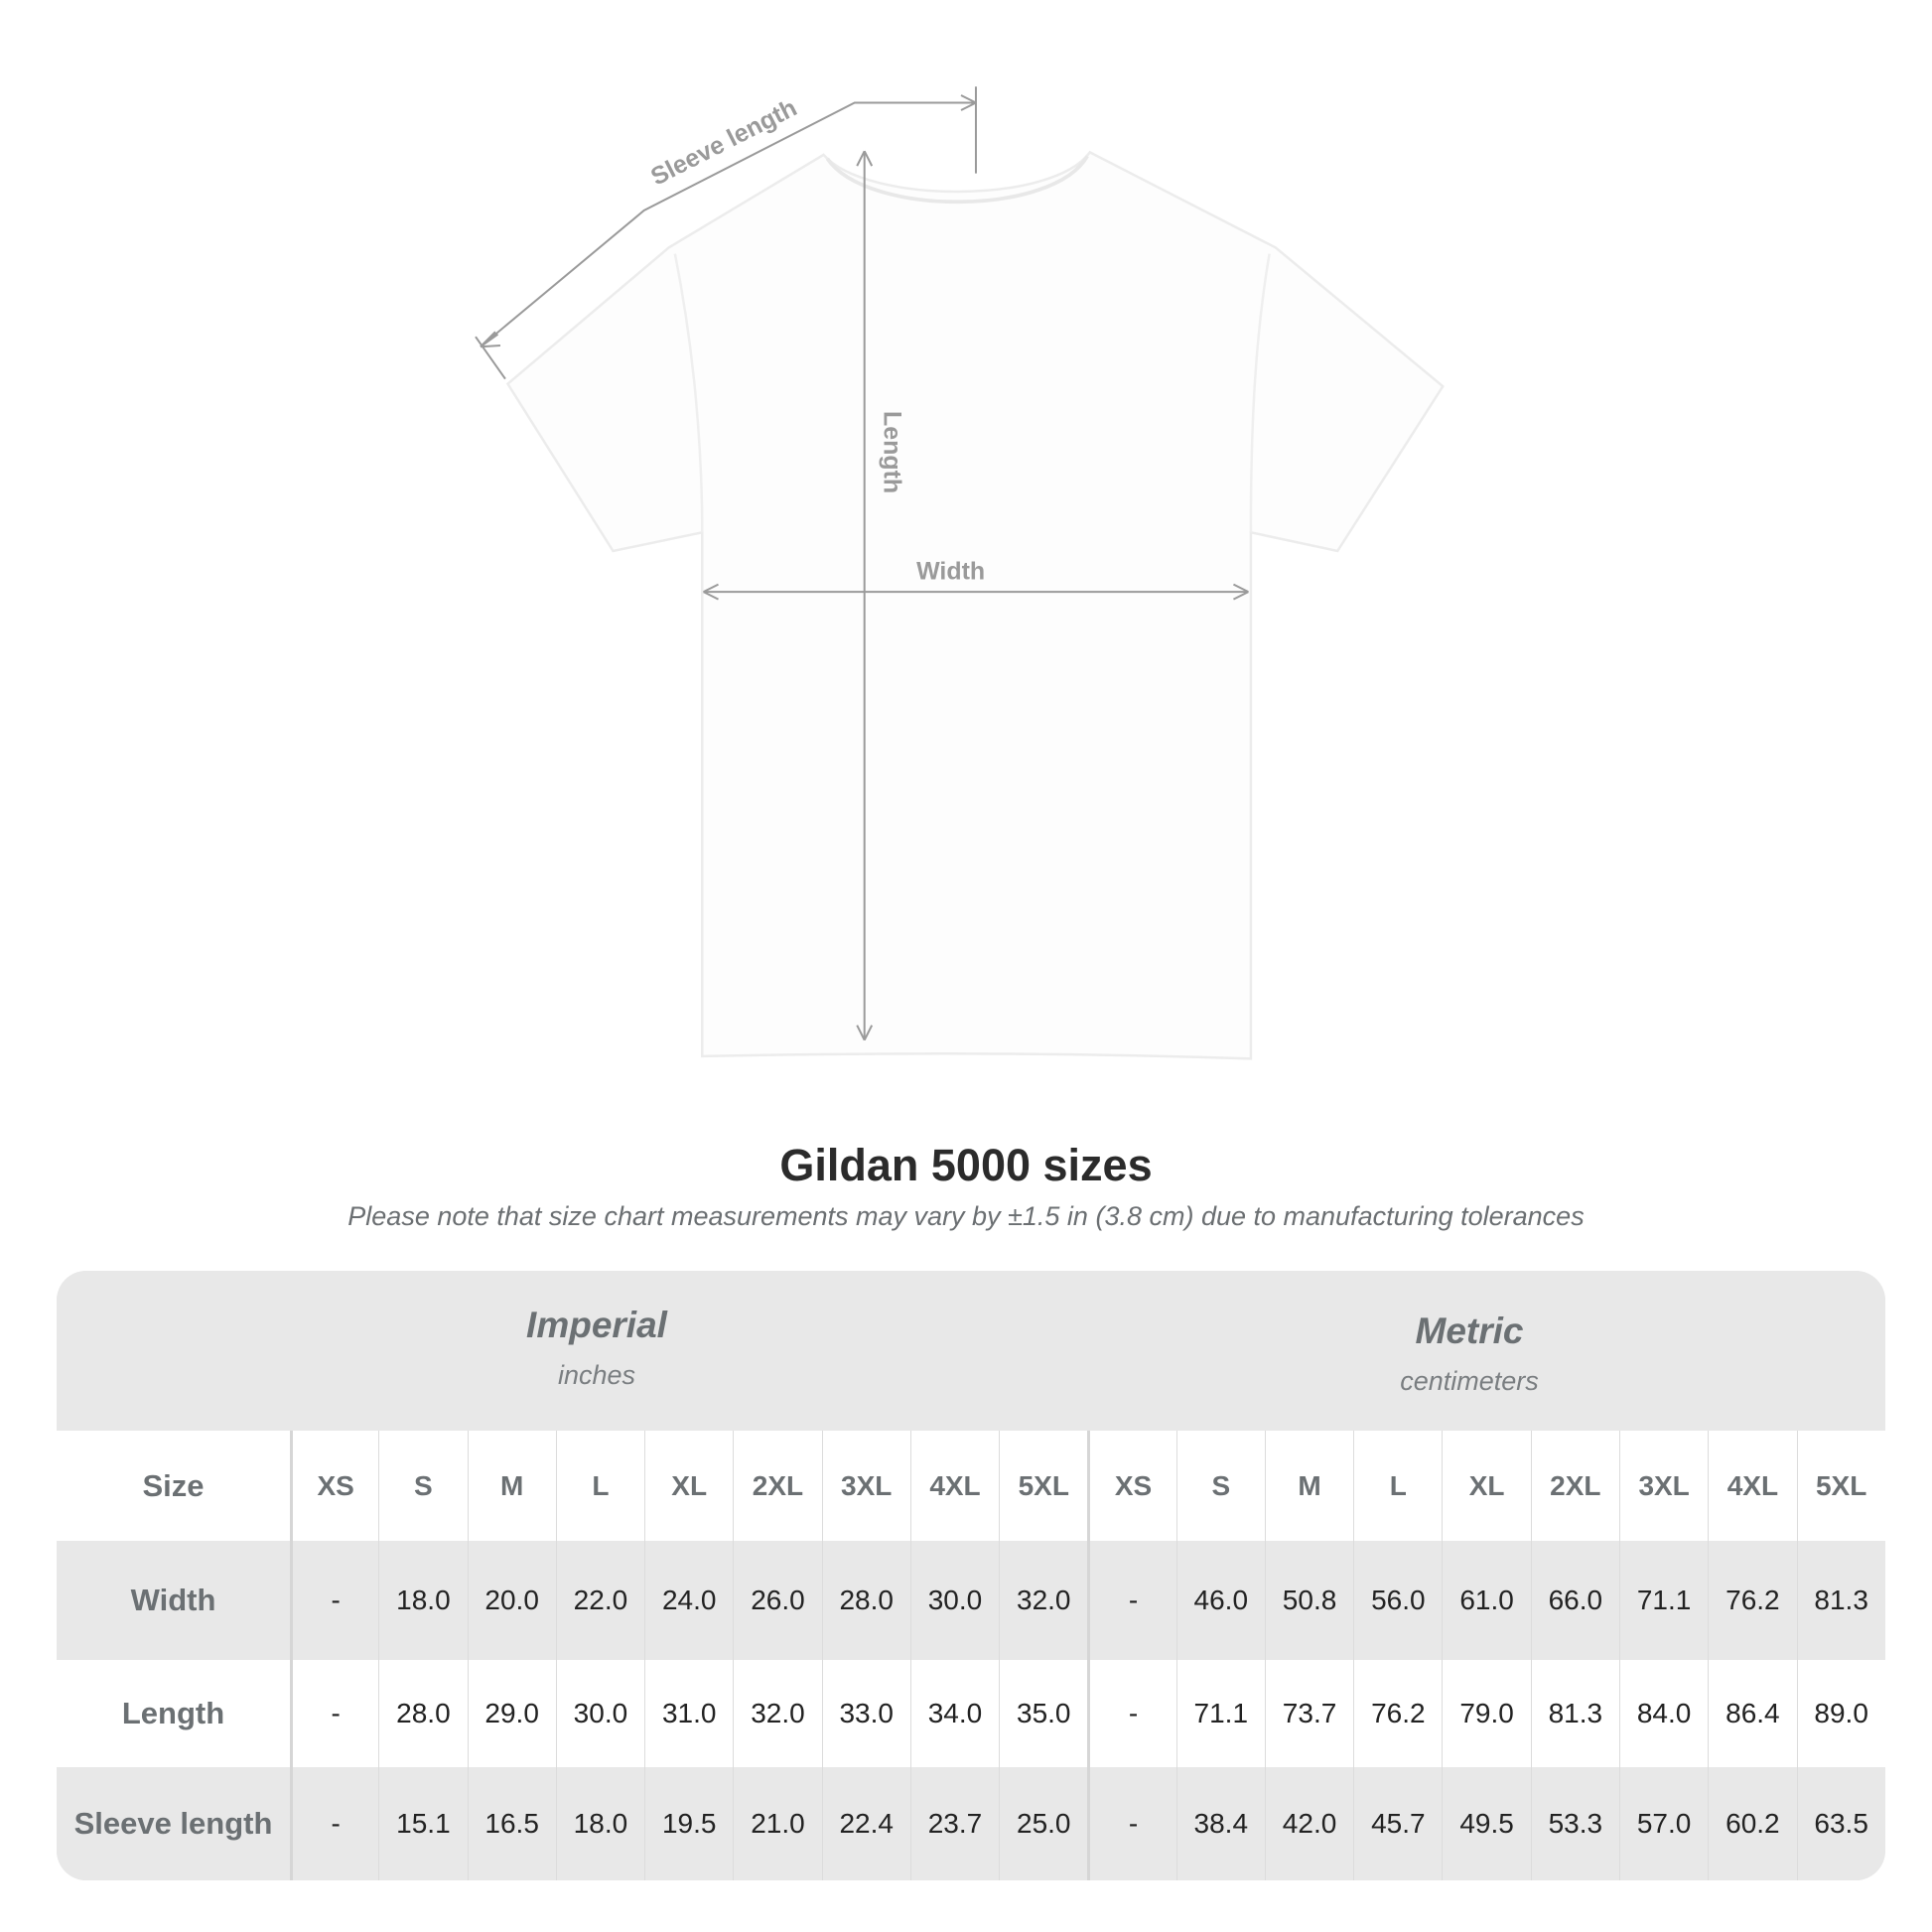 This screenshot has height=1932, width=1932. I want to click on imperial-value-cell: 31.0, so click(688, 1714).